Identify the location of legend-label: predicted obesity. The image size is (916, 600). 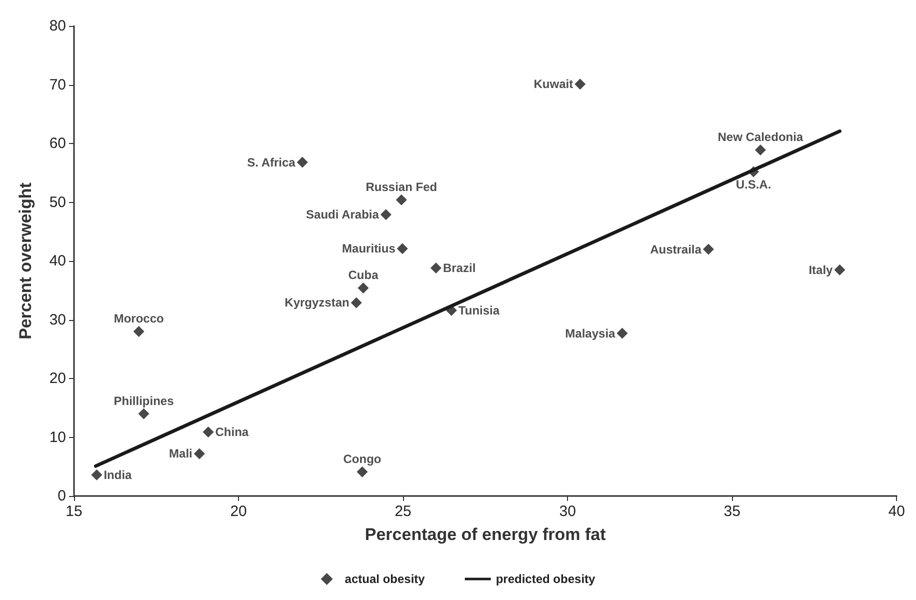
(546, 579).